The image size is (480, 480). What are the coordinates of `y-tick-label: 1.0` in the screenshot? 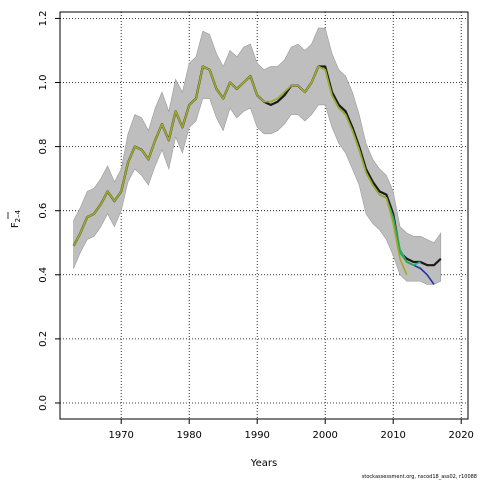 It's located at (43, 83).